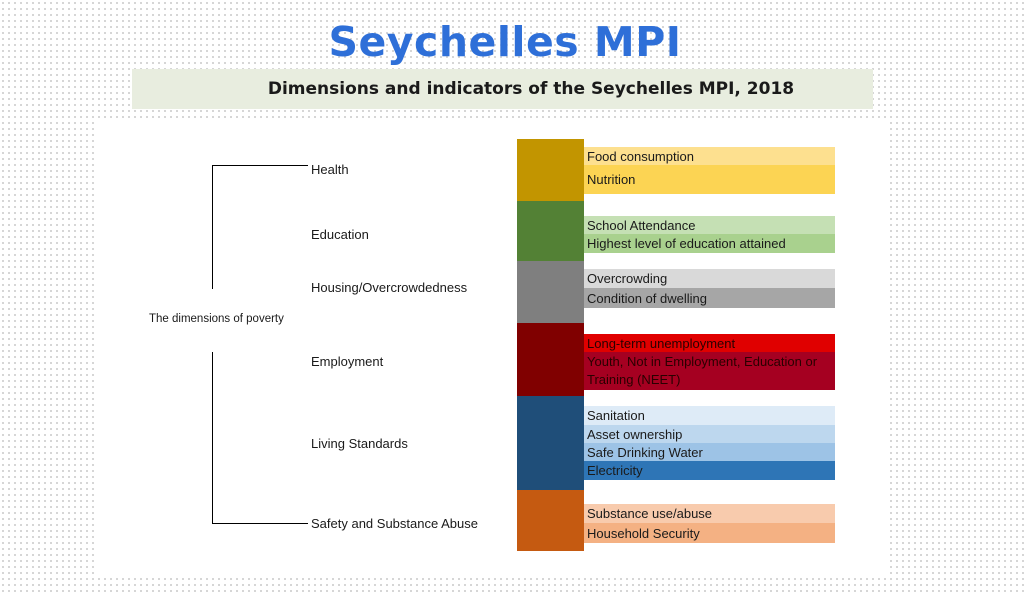  Describe the element at coordinates (709, 513) in the screenshot. I see `indicator-substance-use: Substance use/abuse` at that location.